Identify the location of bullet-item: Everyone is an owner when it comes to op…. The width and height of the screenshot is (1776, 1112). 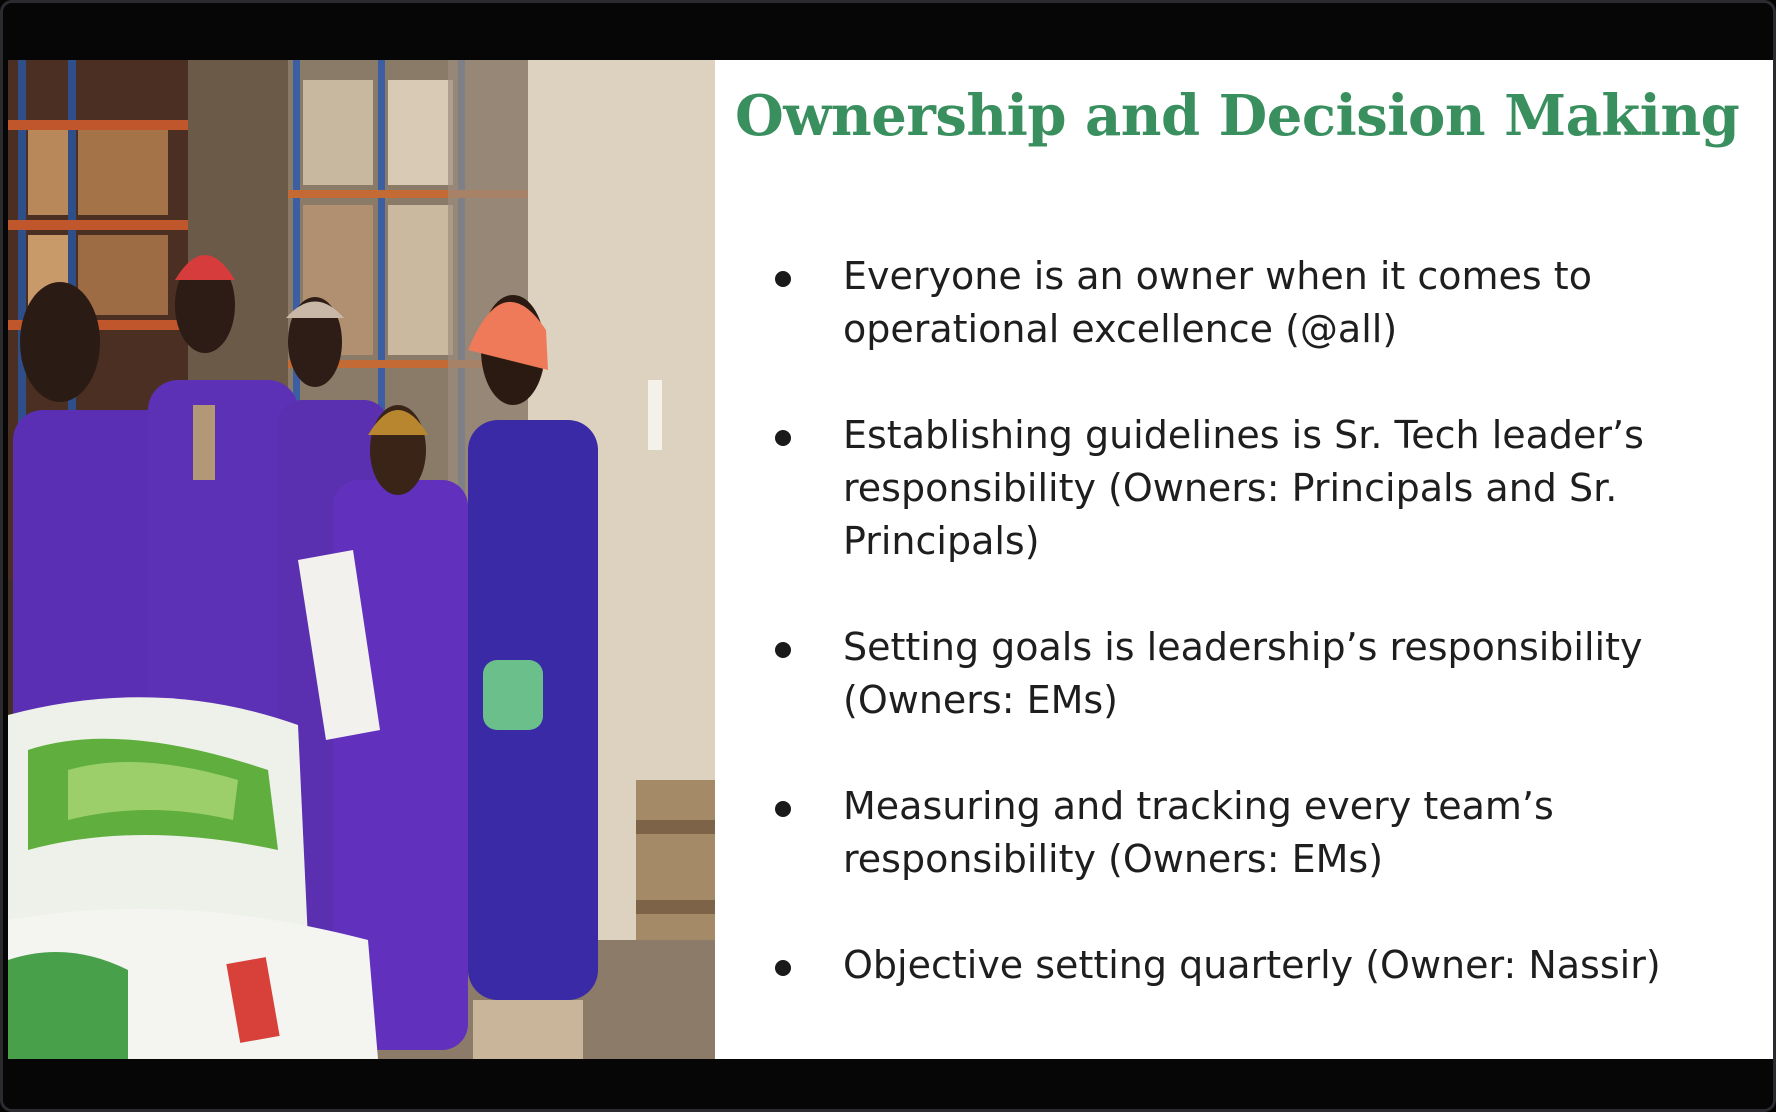
(1263, 303).